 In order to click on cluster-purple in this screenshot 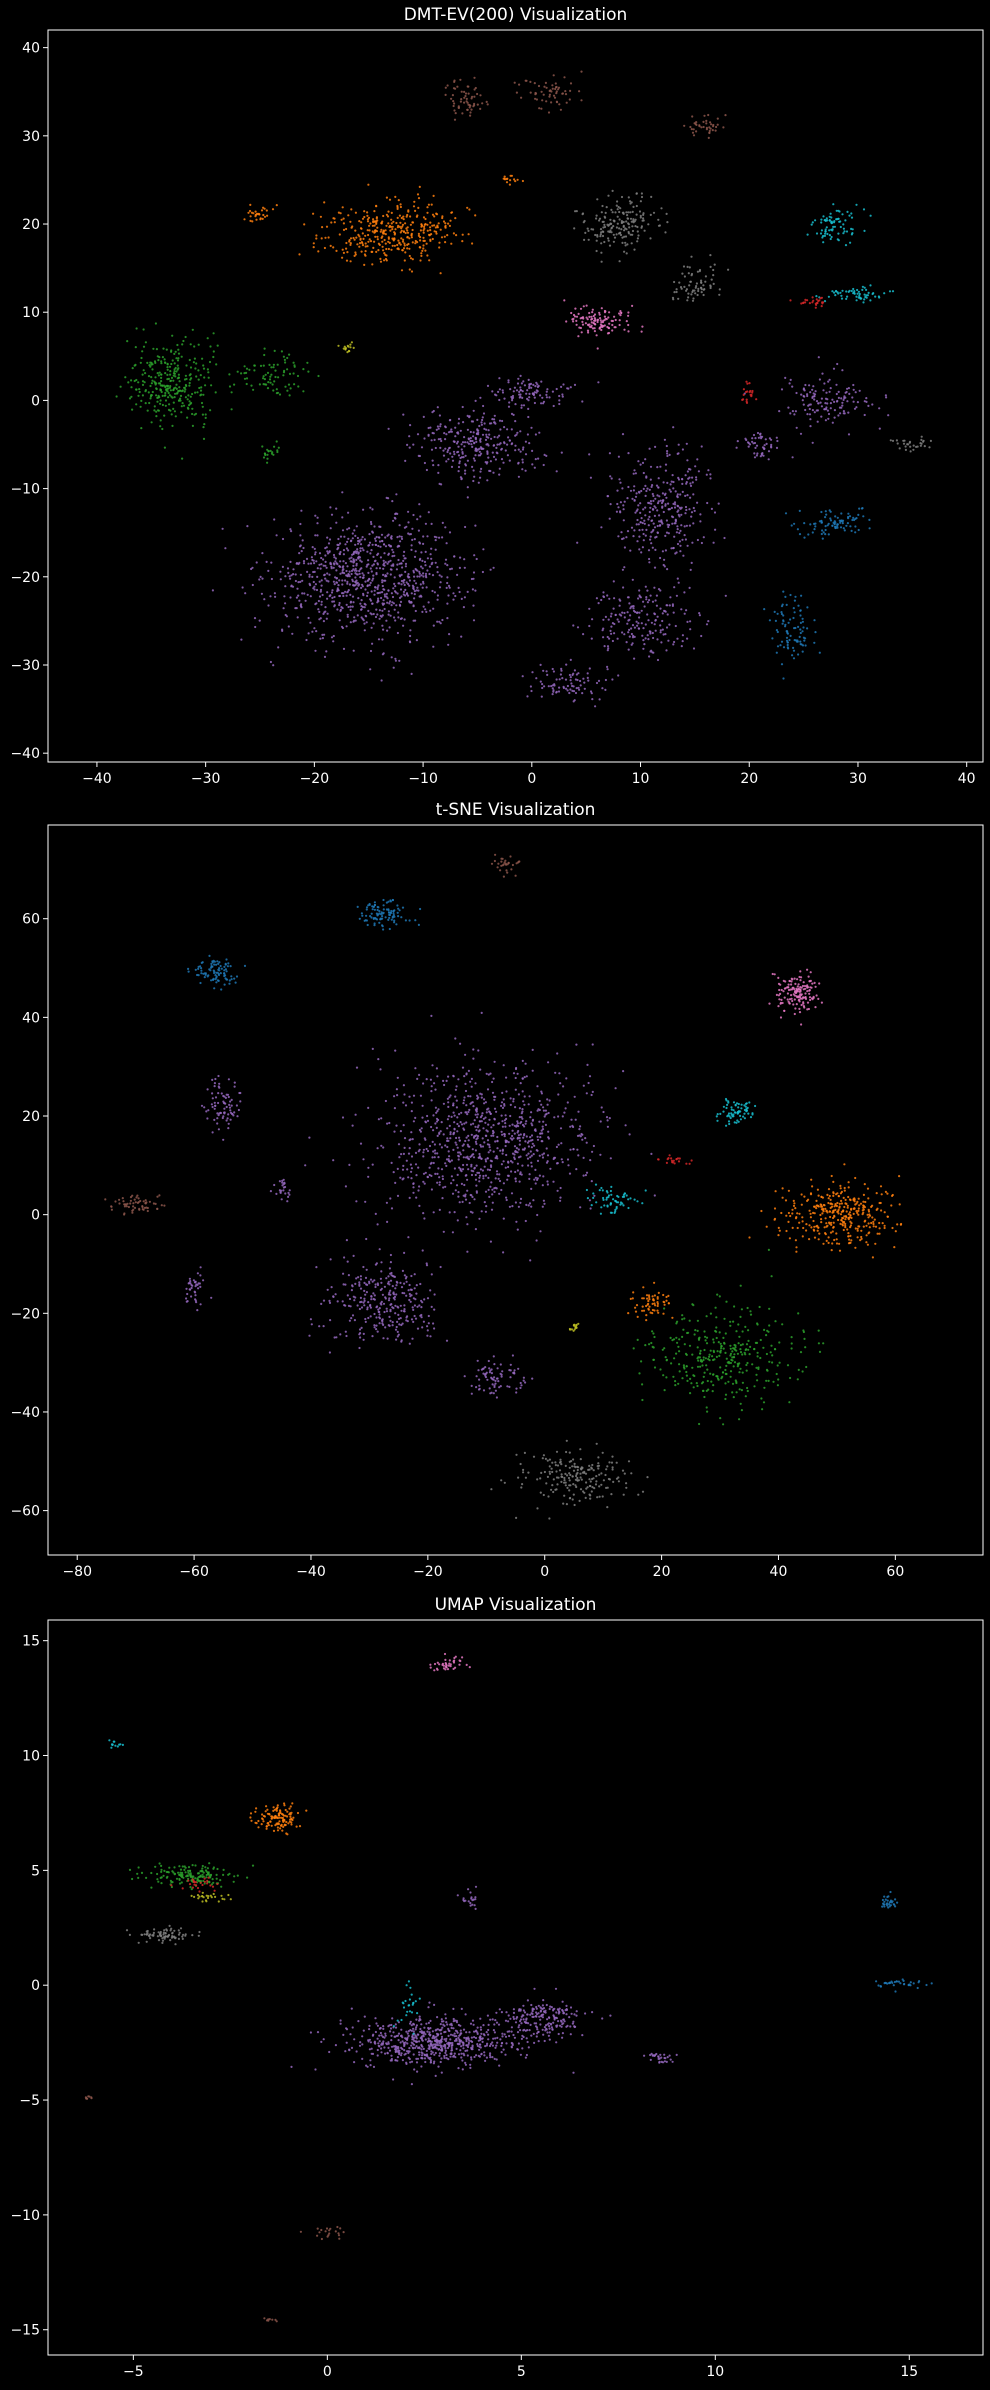, I will do `click(539, 392)`.